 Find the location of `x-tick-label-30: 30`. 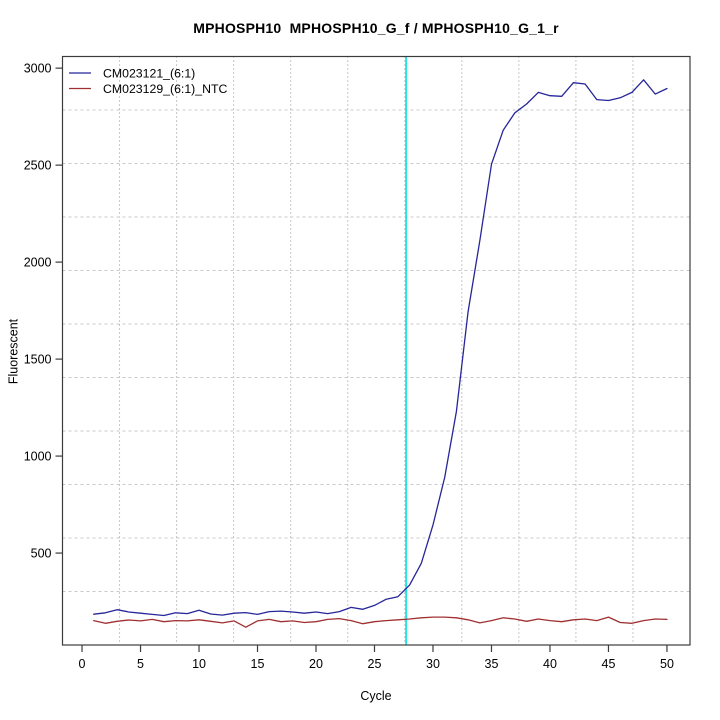

x-tick-label-30: 30 is located at coordinates (433, 664).